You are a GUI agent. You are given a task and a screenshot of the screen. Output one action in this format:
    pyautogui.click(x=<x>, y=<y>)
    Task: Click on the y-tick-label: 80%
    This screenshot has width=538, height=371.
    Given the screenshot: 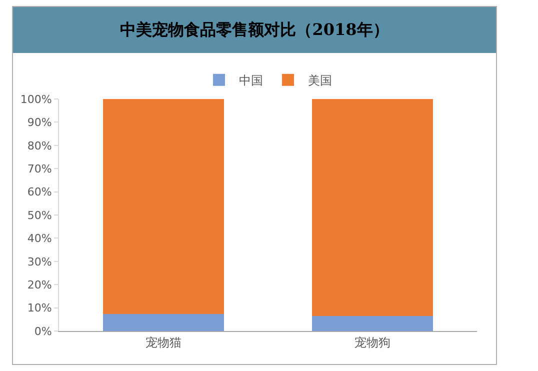 What is the action you would take?
    pyautogui.click(x=39, y=145)
    